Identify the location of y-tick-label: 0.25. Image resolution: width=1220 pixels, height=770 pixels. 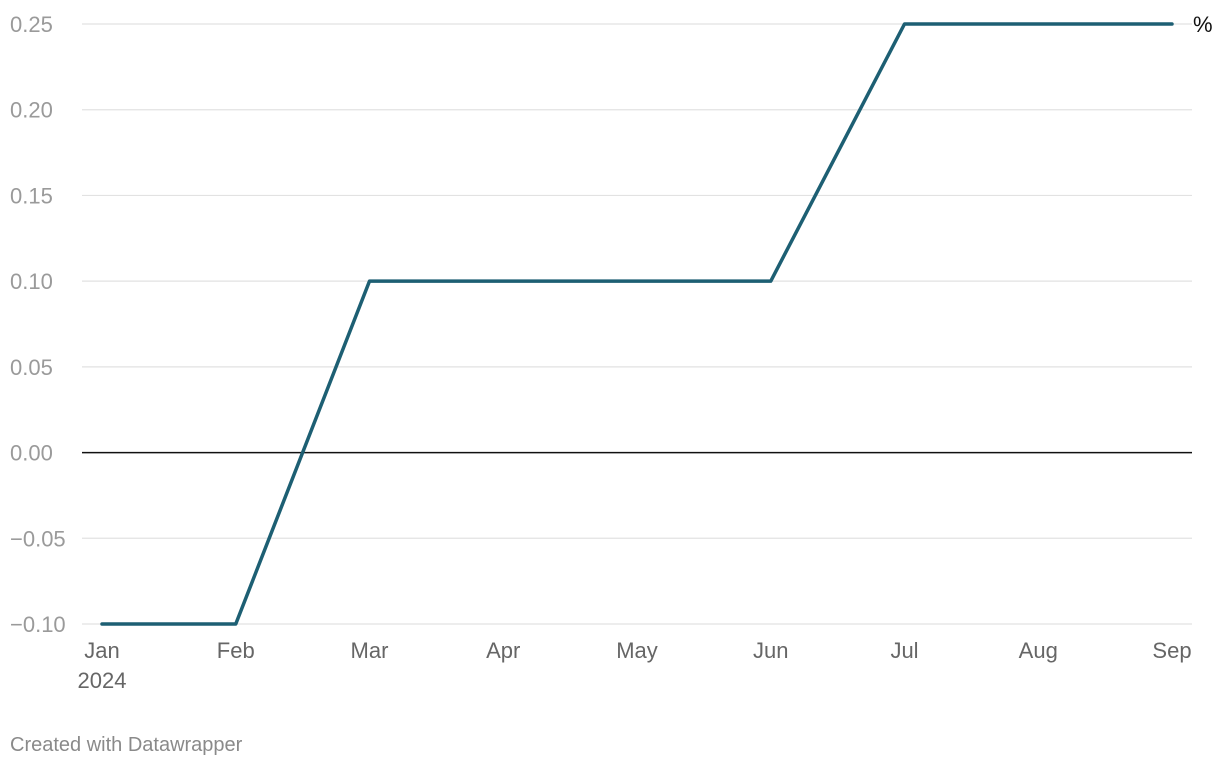
(31, 24).